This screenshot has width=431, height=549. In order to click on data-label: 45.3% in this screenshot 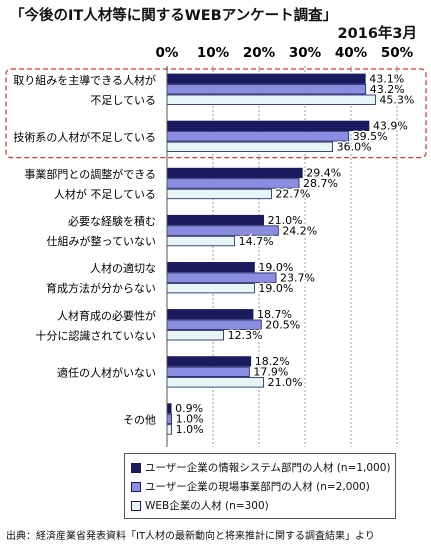, I will do `click(396, 100)`.